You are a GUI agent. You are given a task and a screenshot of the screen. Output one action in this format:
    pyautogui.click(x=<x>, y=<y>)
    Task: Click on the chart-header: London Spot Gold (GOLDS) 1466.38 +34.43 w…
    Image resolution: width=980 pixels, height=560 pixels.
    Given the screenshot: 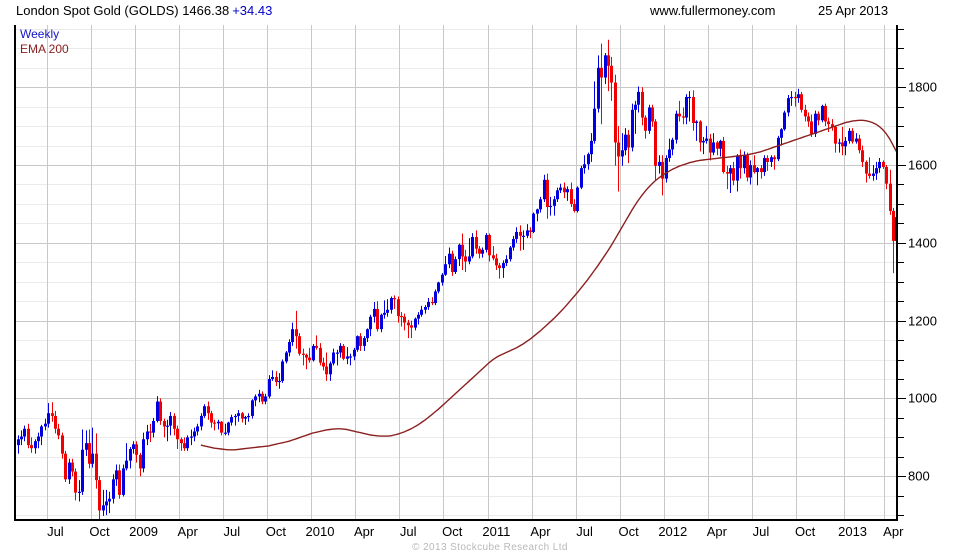 What is the action you would take?
    pyautogui.click(x=490, y=12)
    